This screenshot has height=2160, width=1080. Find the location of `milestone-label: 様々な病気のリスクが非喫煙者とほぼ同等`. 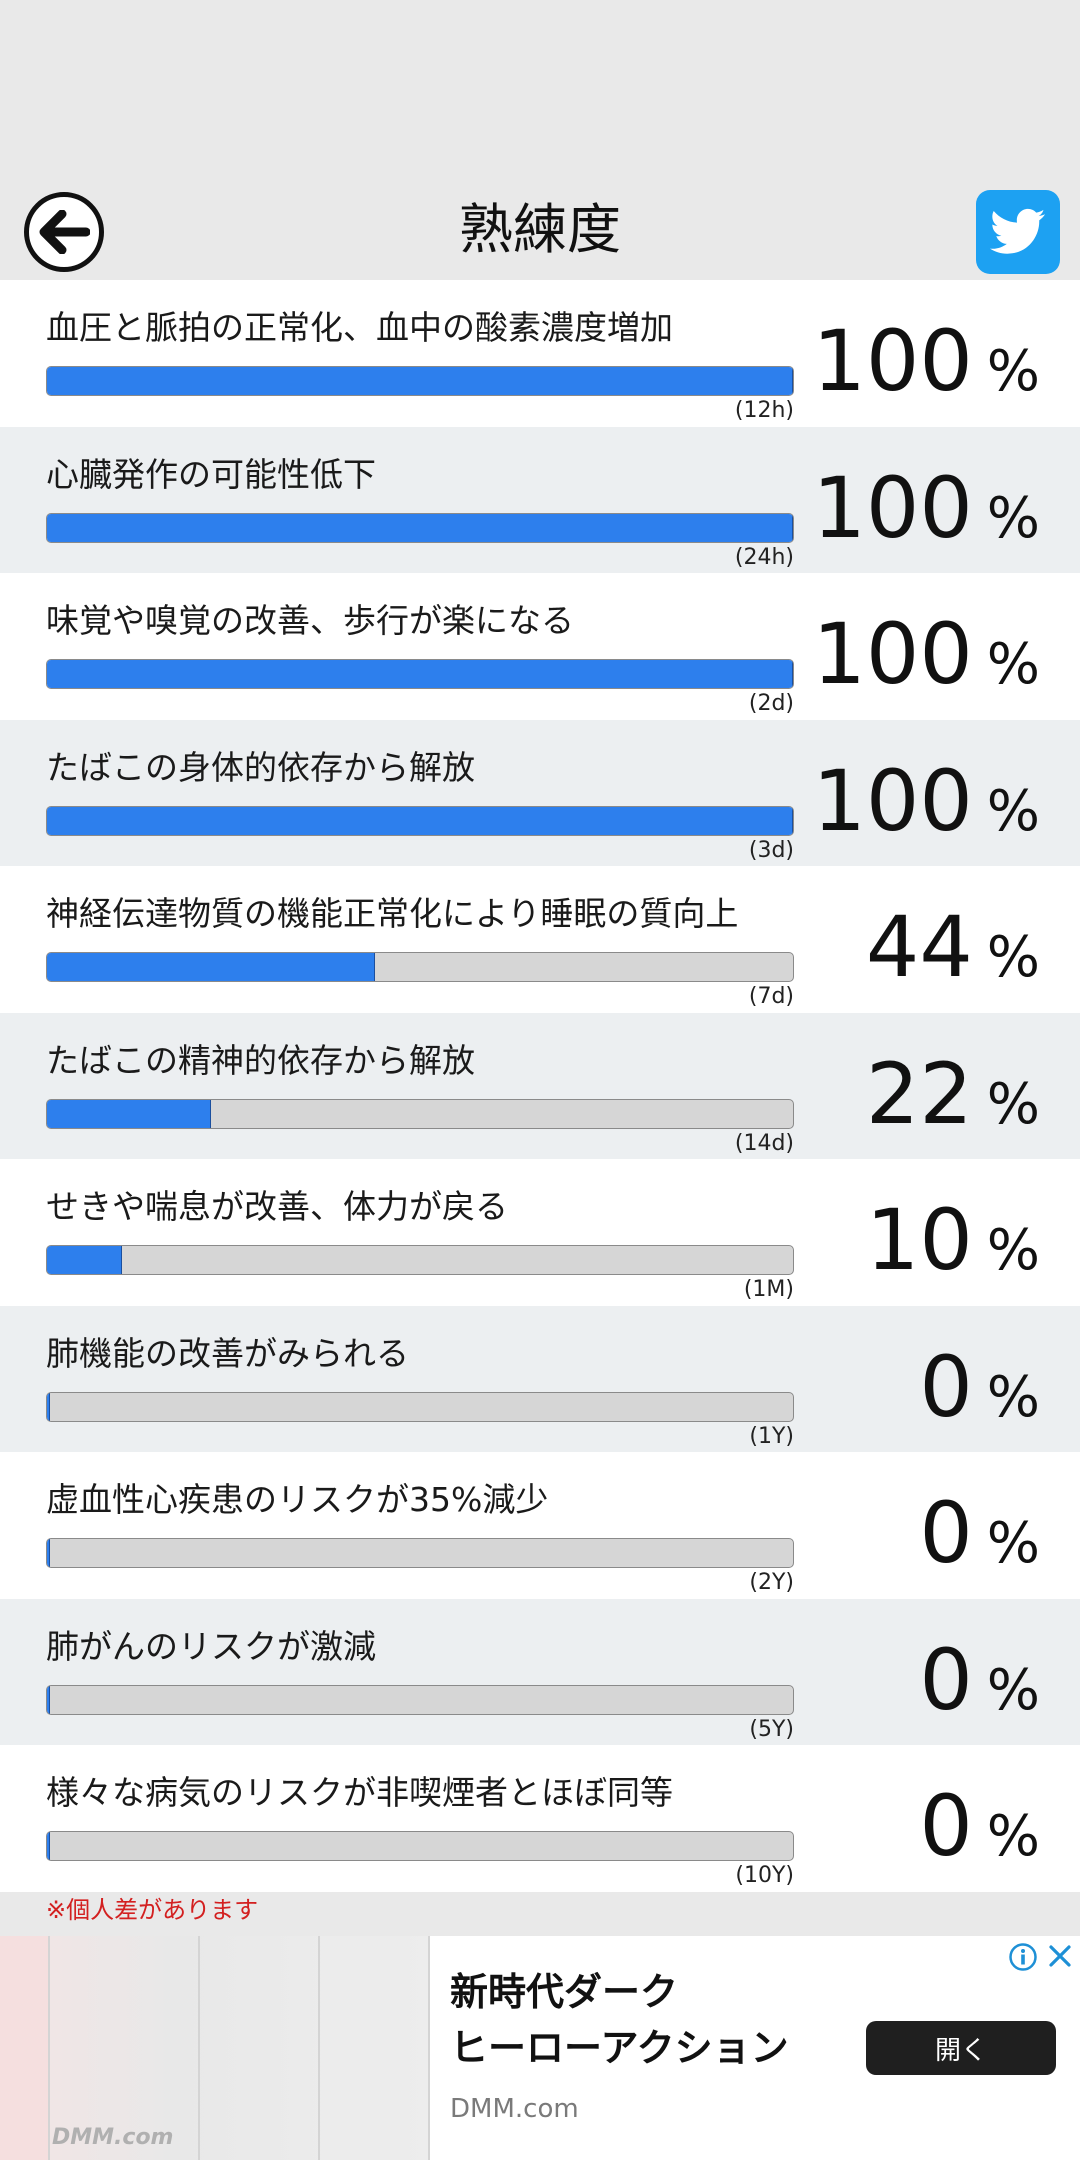

milestone-label: 様々な病気のリスクが非喫煙者とほぼ同等 is located at coordinates (359, 1792).